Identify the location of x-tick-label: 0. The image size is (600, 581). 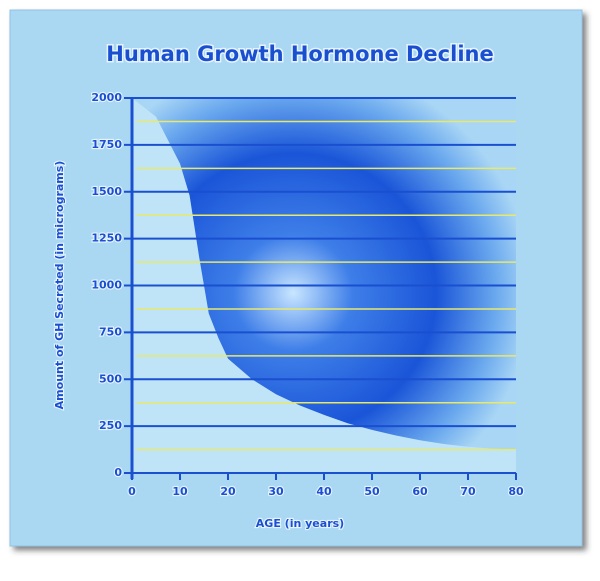
(132, 491).